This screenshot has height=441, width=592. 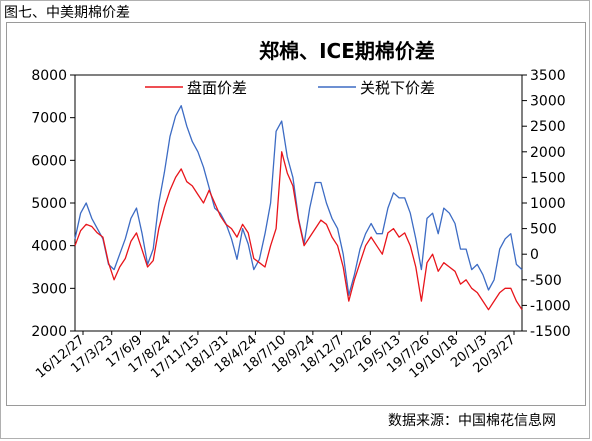 I want to click on legend-label-spread: 盘面价差, so click(x=217, y=88).